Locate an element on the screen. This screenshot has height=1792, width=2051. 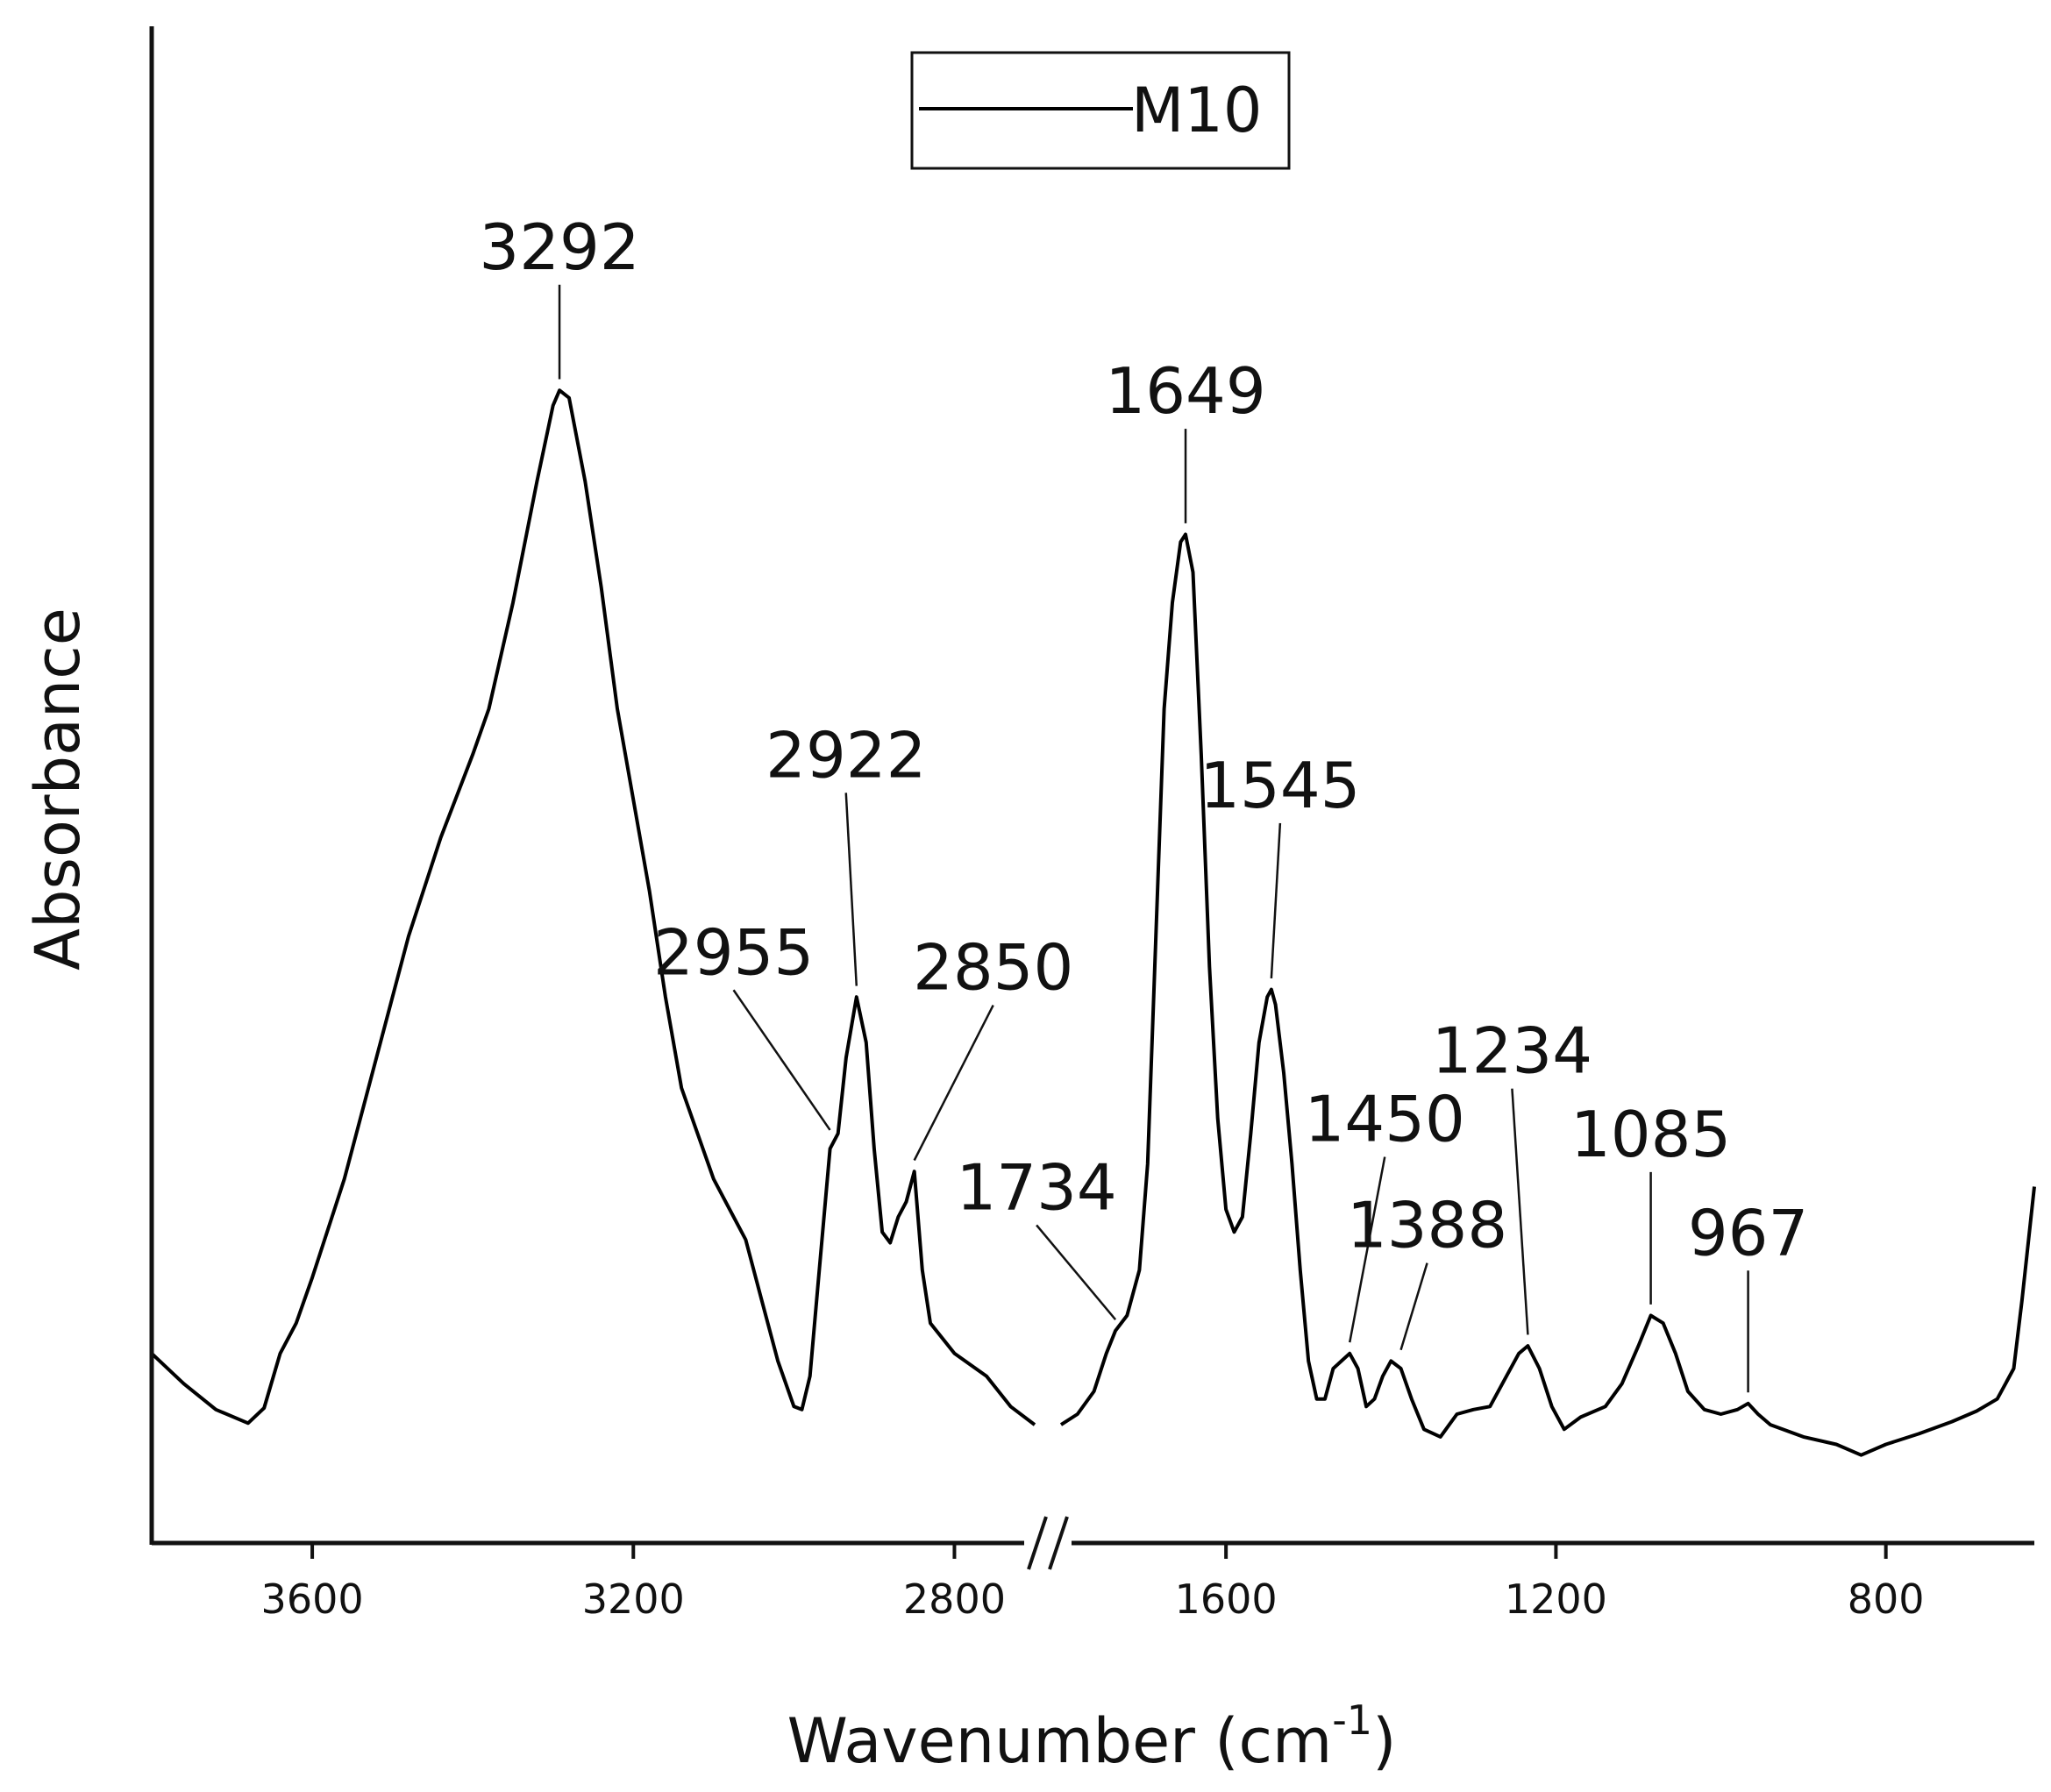
peak-label-1545: 1545 is located at coordinates (1280, 785).